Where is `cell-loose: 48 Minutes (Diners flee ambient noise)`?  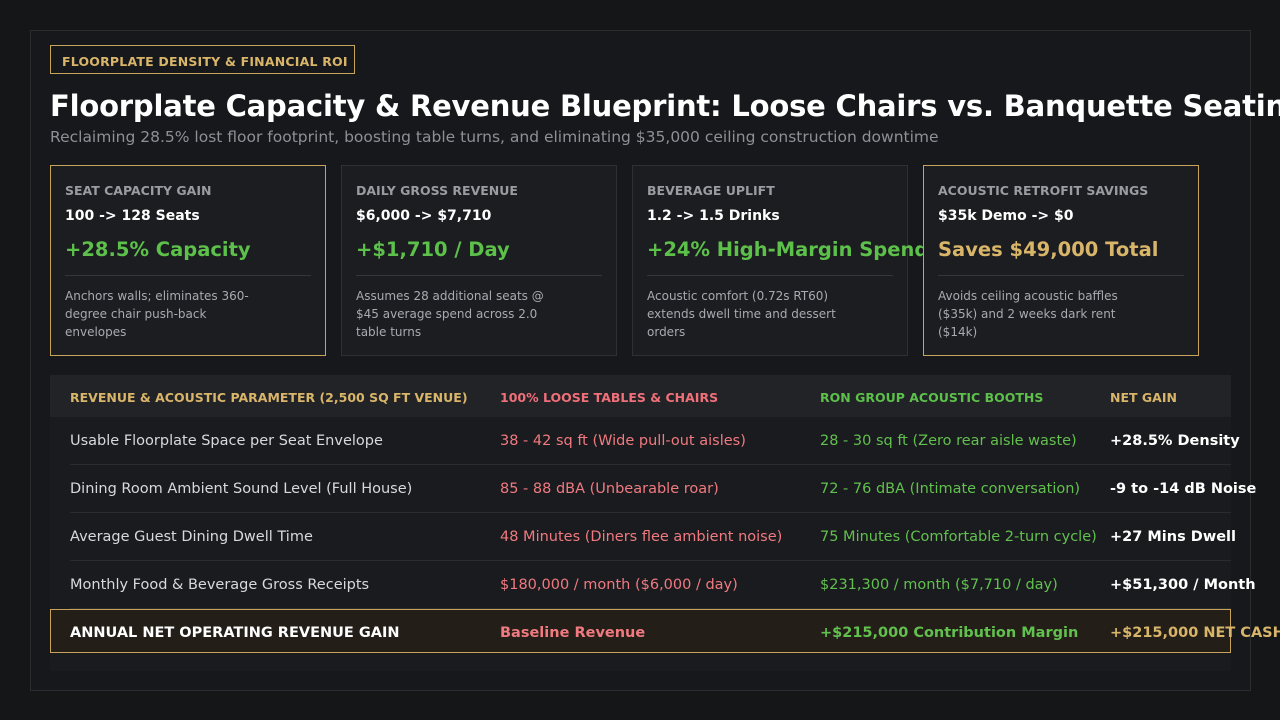
cell-loose: 48 Minutes (Diners flee ambient noise) is located at coordinates (641, 537).